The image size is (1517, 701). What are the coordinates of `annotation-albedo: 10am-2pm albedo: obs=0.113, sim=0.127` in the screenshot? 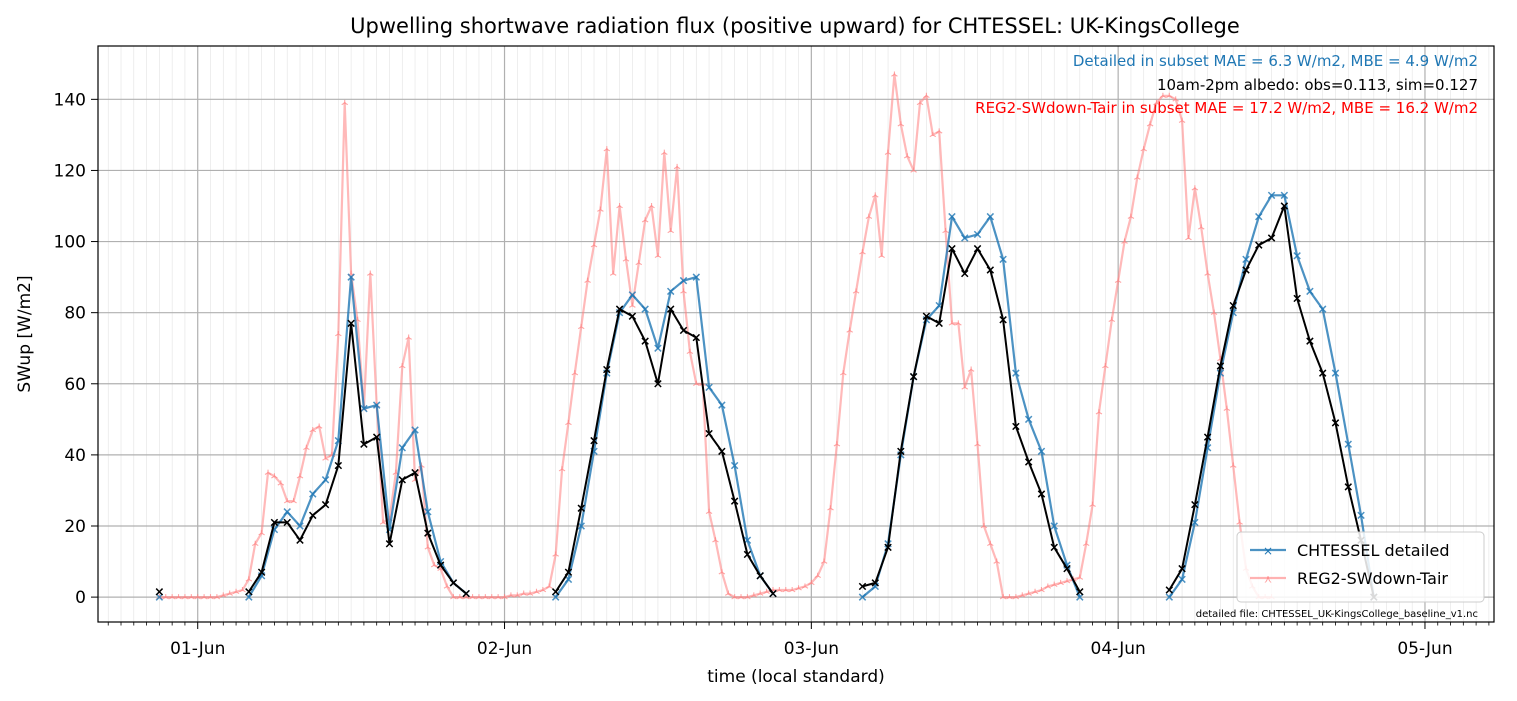 It's located at (1317, 85).